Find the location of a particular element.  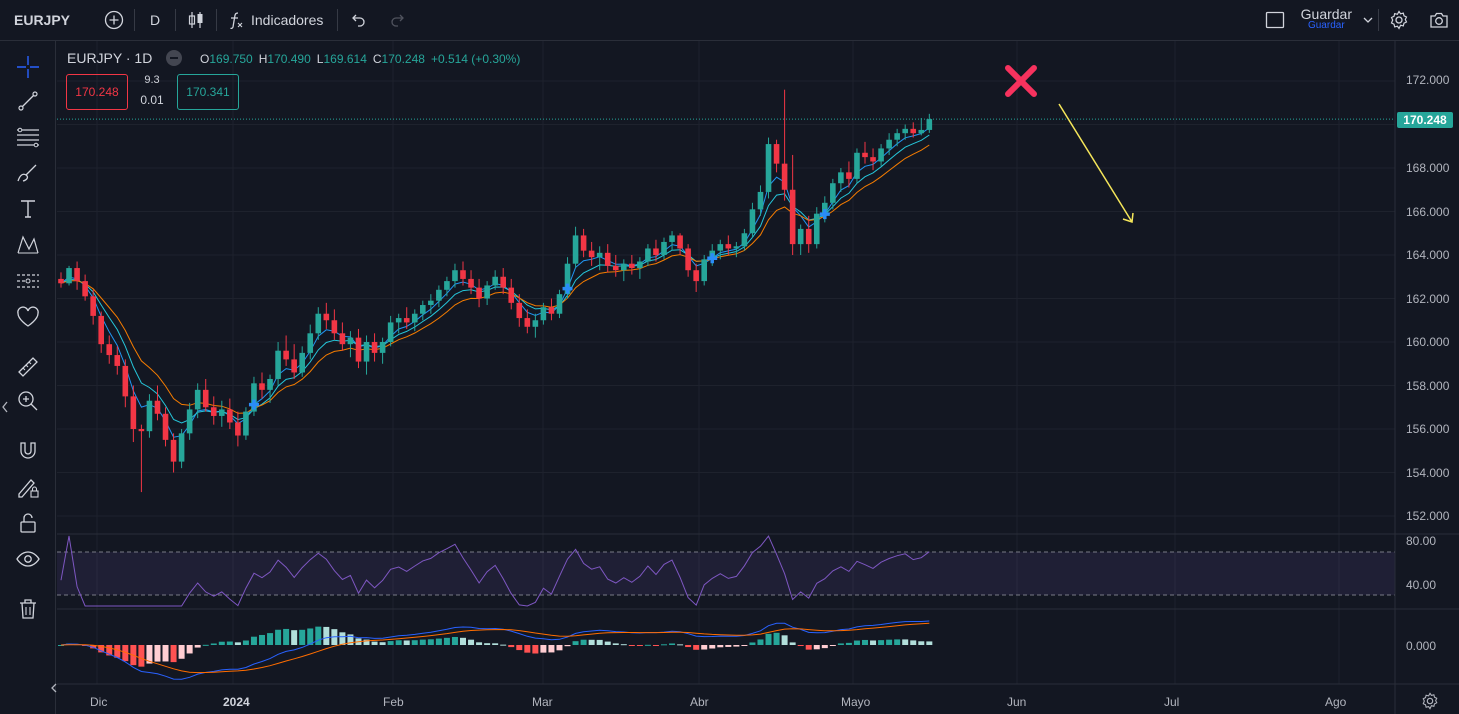

save-button: Guardar Guardar is located at coordinates (1326, 20).